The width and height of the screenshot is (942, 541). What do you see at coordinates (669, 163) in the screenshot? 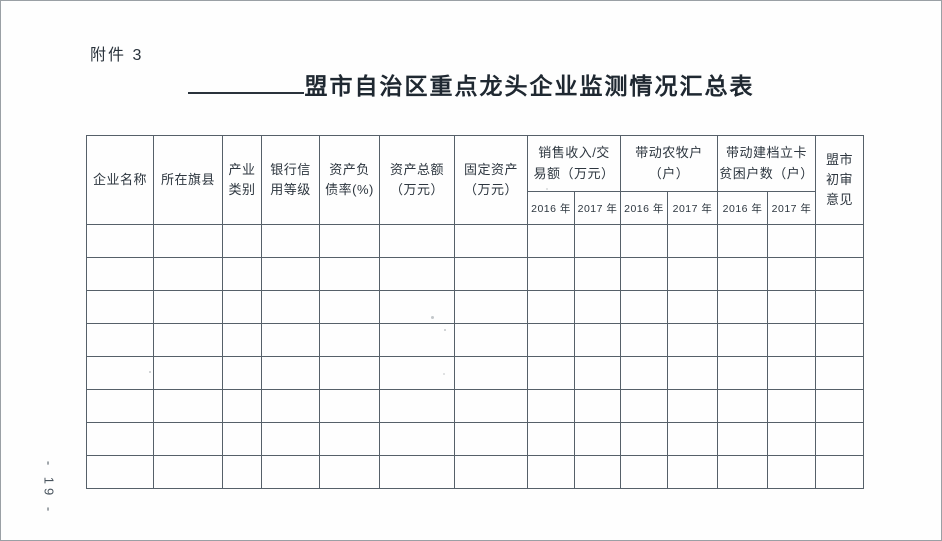
I see `col-header-farm-households-group: 带动农牧户 （户）` at bounding box center [669, 163].